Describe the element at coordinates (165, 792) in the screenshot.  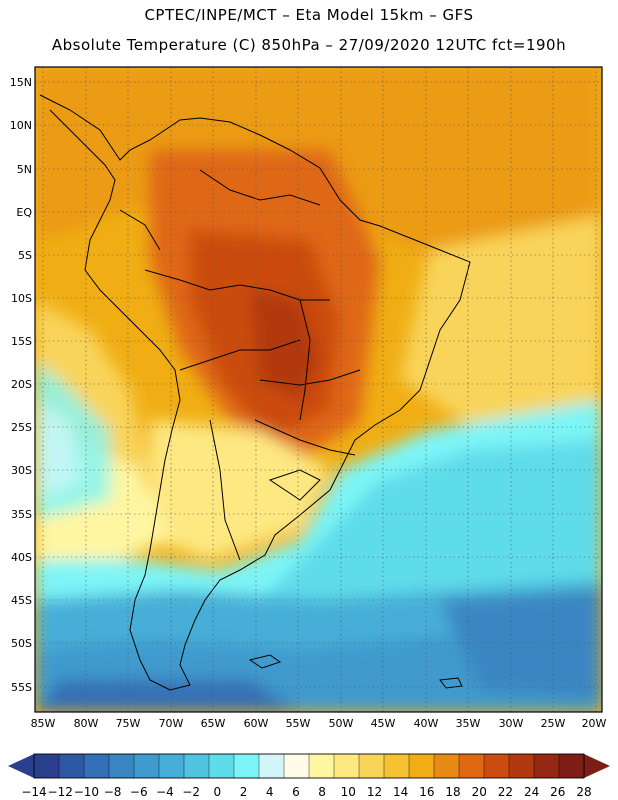
I see `colorbar-label: −4` at that location.